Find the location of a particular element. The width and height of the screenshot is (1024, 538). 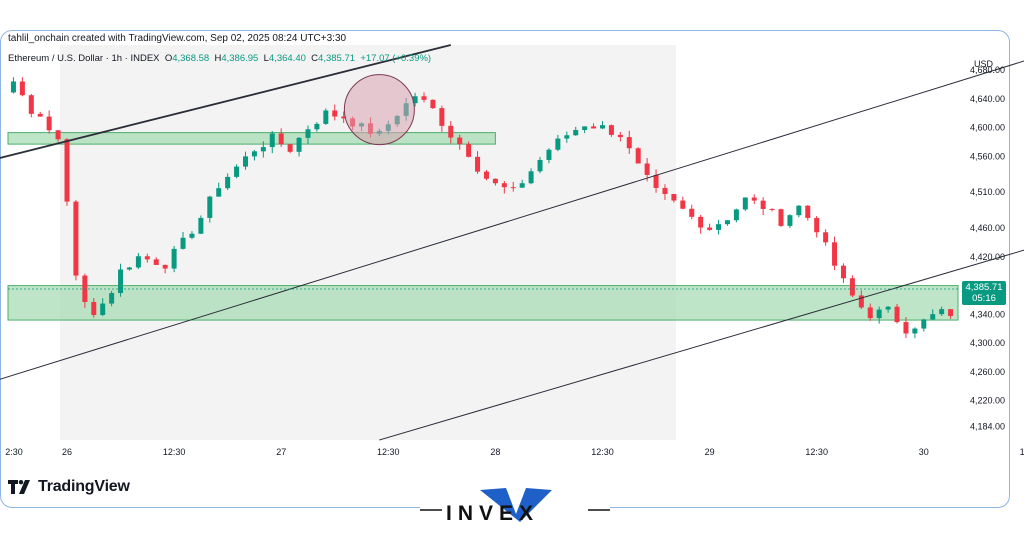

open-value: 4,368.58 is located at coordinates (191, 58).